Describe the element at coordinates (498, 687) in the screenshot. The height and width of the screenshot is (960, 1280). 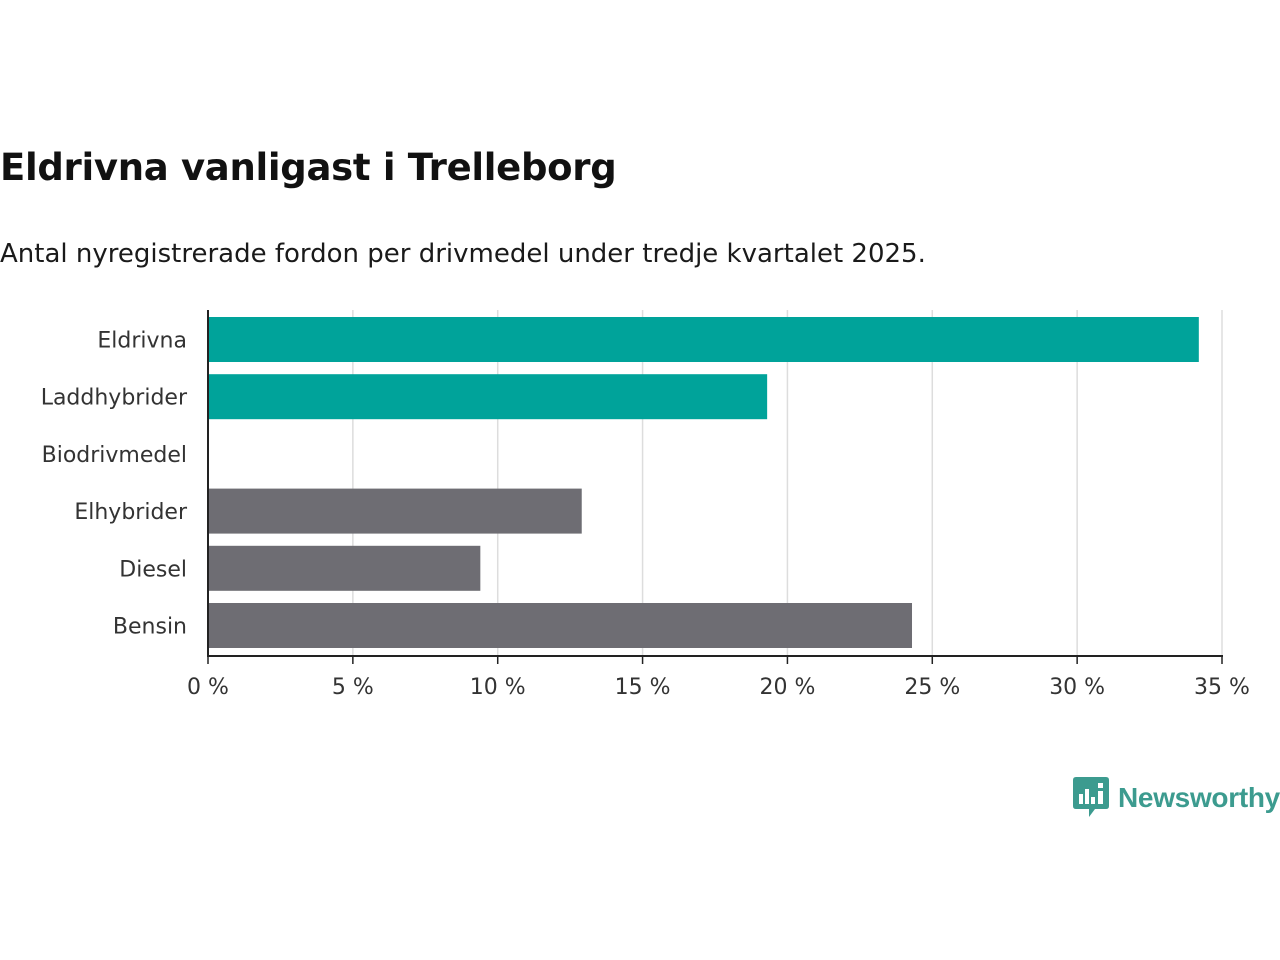
I see `x-tick-label: 10 %` at that location.